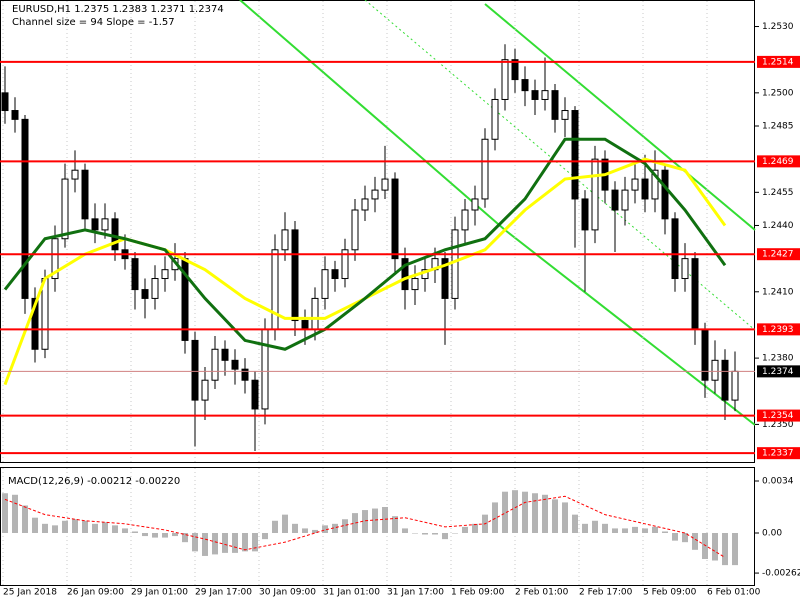 The image size is (800, 600). What do you see at coordinates (778, 292) in the screenshot?
I see `y-tick-label: 1.2410` at bounding box center [778, 292].